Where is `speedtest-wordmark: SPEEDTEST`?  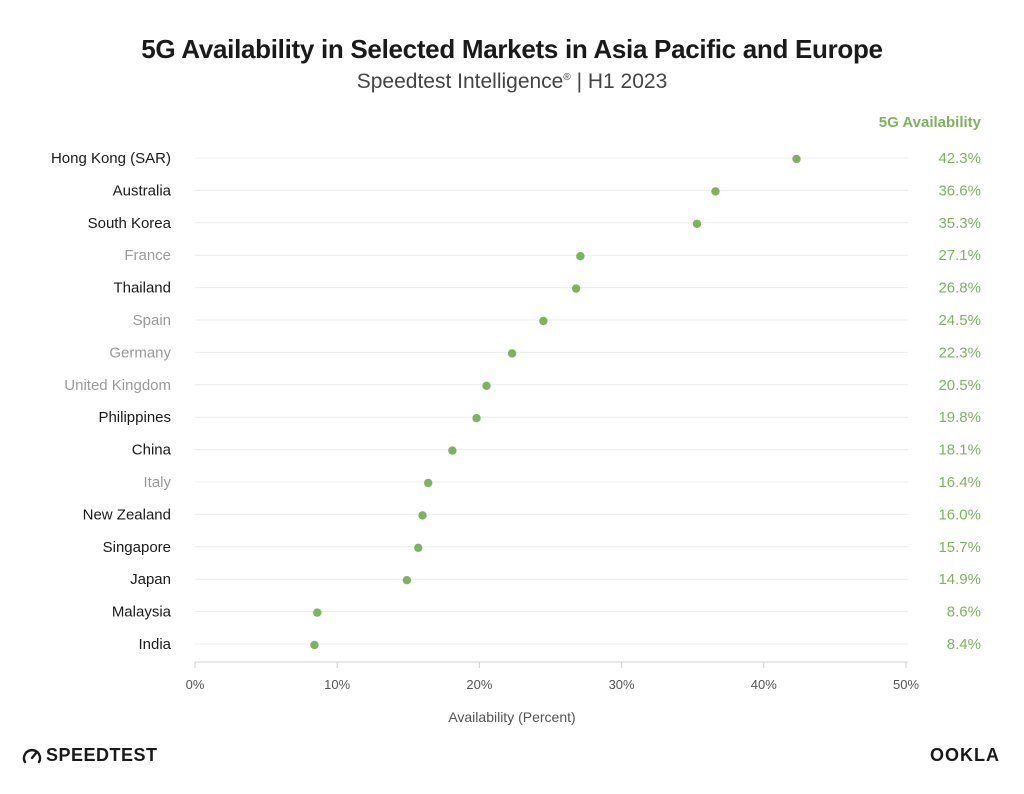
speedtest-wordmark: SPEEDTEST is located at coordinates (102, 755).